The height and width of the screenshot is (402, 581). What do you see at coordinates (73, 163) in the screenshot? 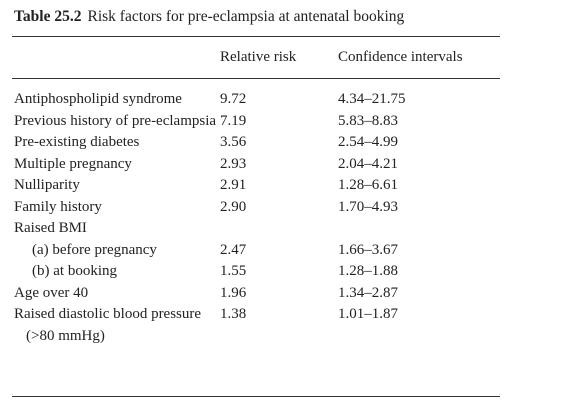
I see `row-label: Multiple pregnancy` at bounding box center [73, 163].